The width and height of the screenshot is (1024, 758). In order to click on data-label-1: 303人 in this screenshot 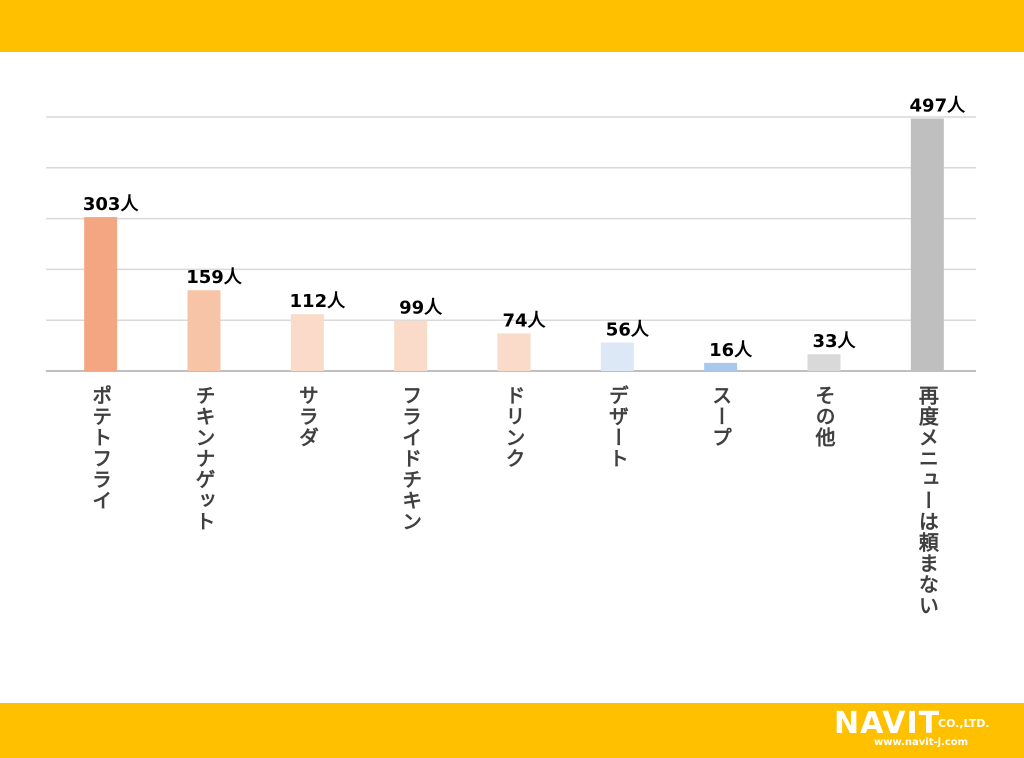, I will do `click(111, 204)`.